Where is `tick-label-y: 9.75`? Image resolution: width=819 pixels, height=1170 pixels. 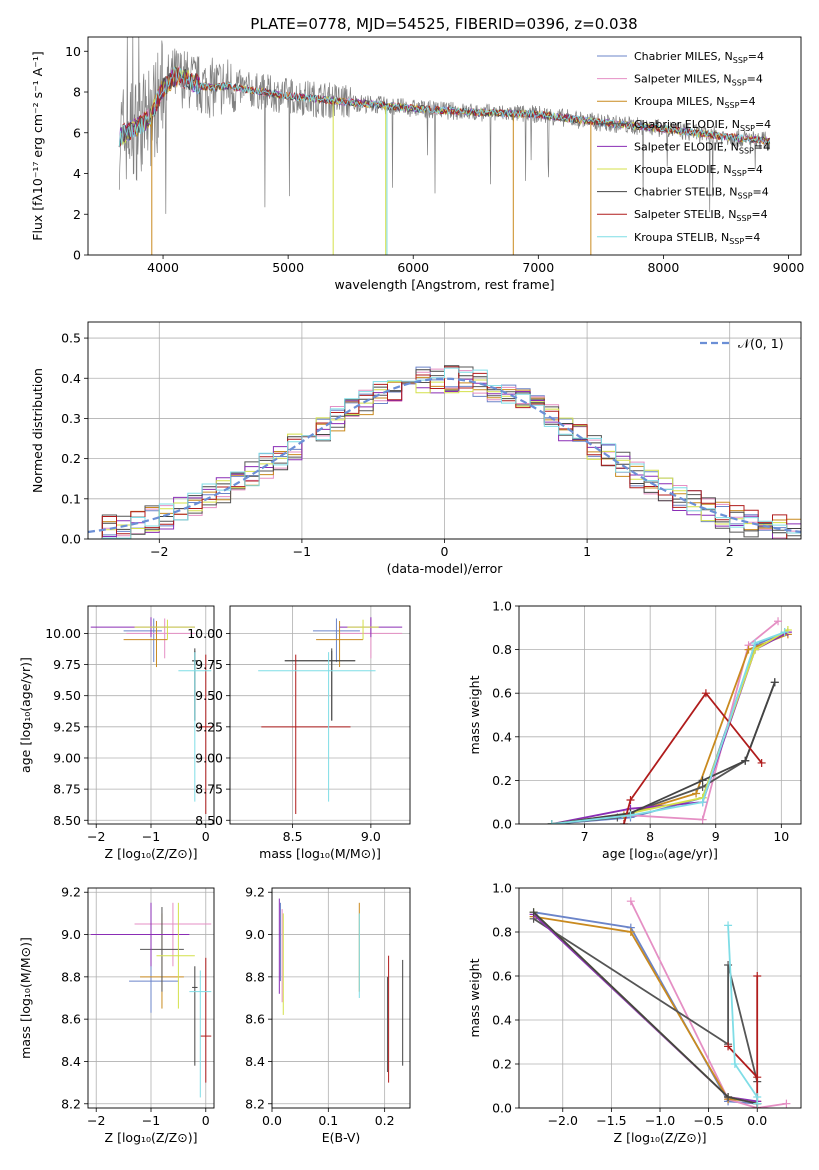 tick-label-y: 9.75 is located at coordinates (209, 664).